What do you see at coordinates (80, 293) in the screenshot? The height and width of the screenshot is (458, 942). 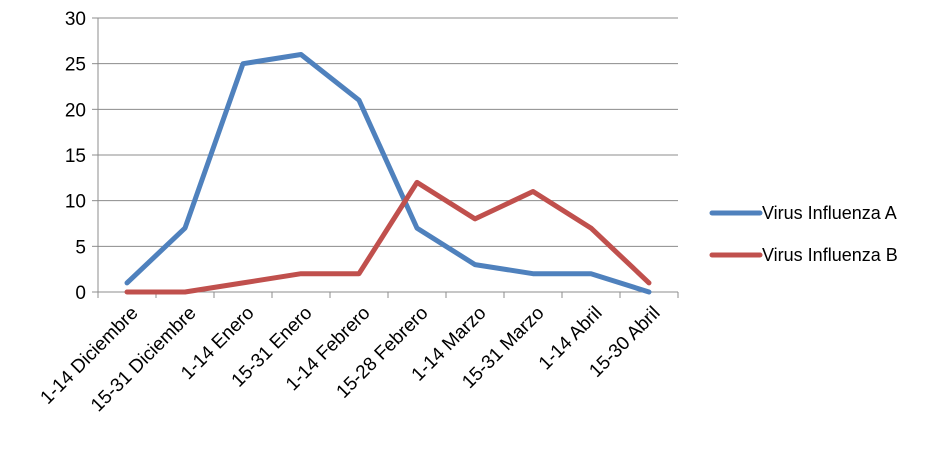 I see `y-tick-label: 0` at bounding box center [80, 293].